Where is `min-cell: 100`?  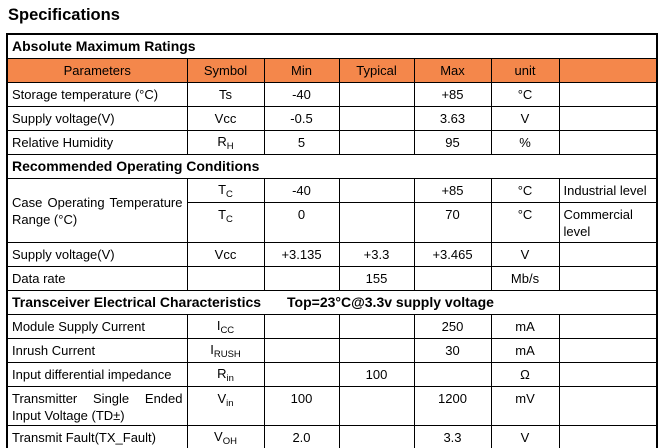
min-cell: 100 is located at coordinates (301, 406).